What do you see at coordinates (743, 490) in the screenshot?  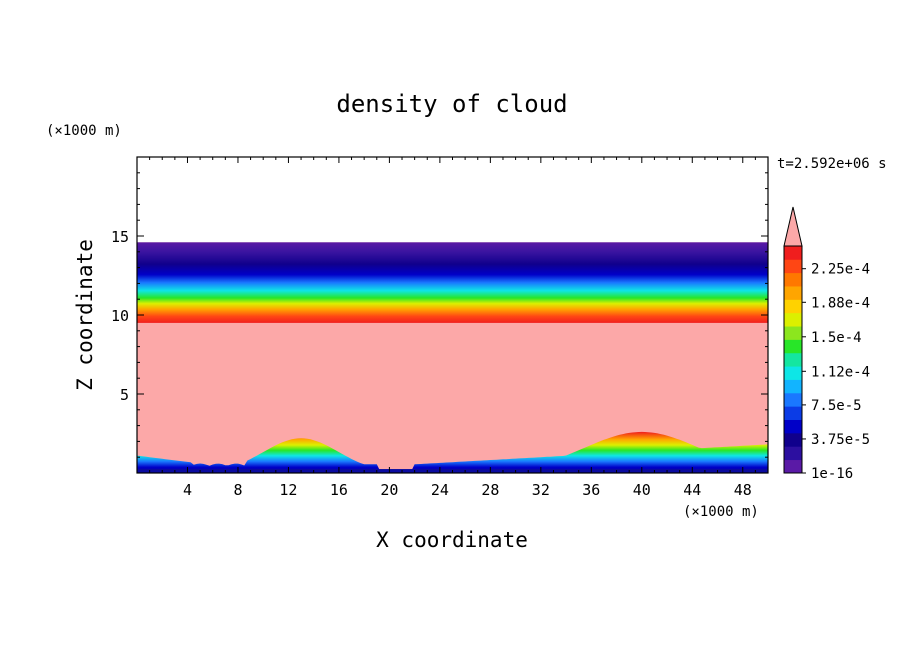 I see `x-tick-label: 48` at bounding box center [743, 490].